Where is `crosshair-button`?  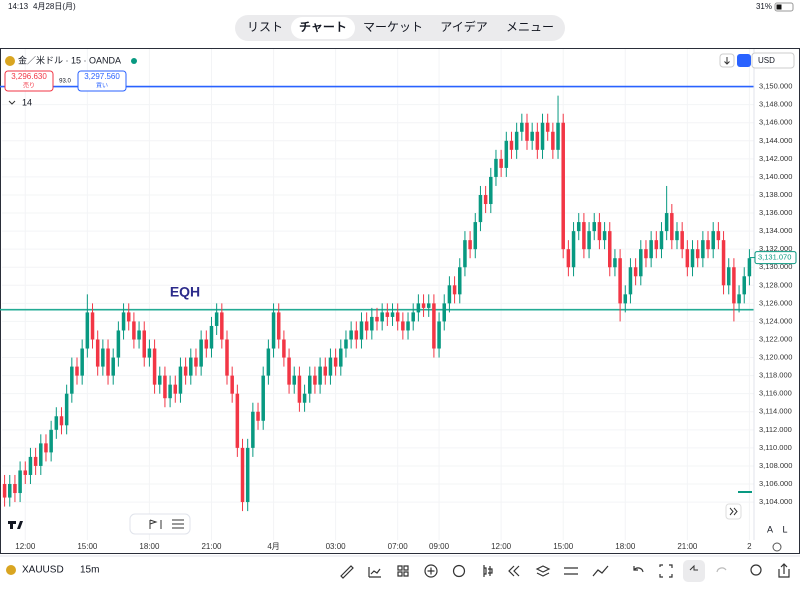
crosshair-button is located at coordinates (694, 571).